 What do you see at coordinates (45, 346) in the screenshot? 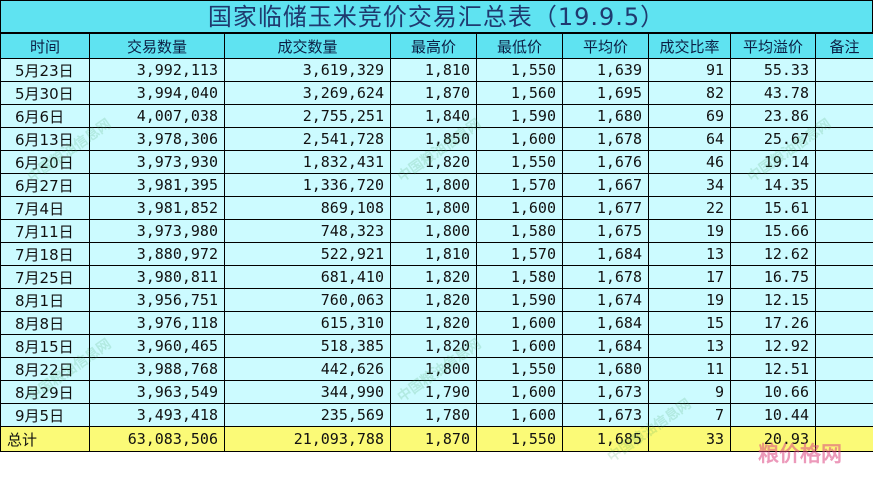
I see `table-cell: 8月15日` at bounding box center [45, 346].